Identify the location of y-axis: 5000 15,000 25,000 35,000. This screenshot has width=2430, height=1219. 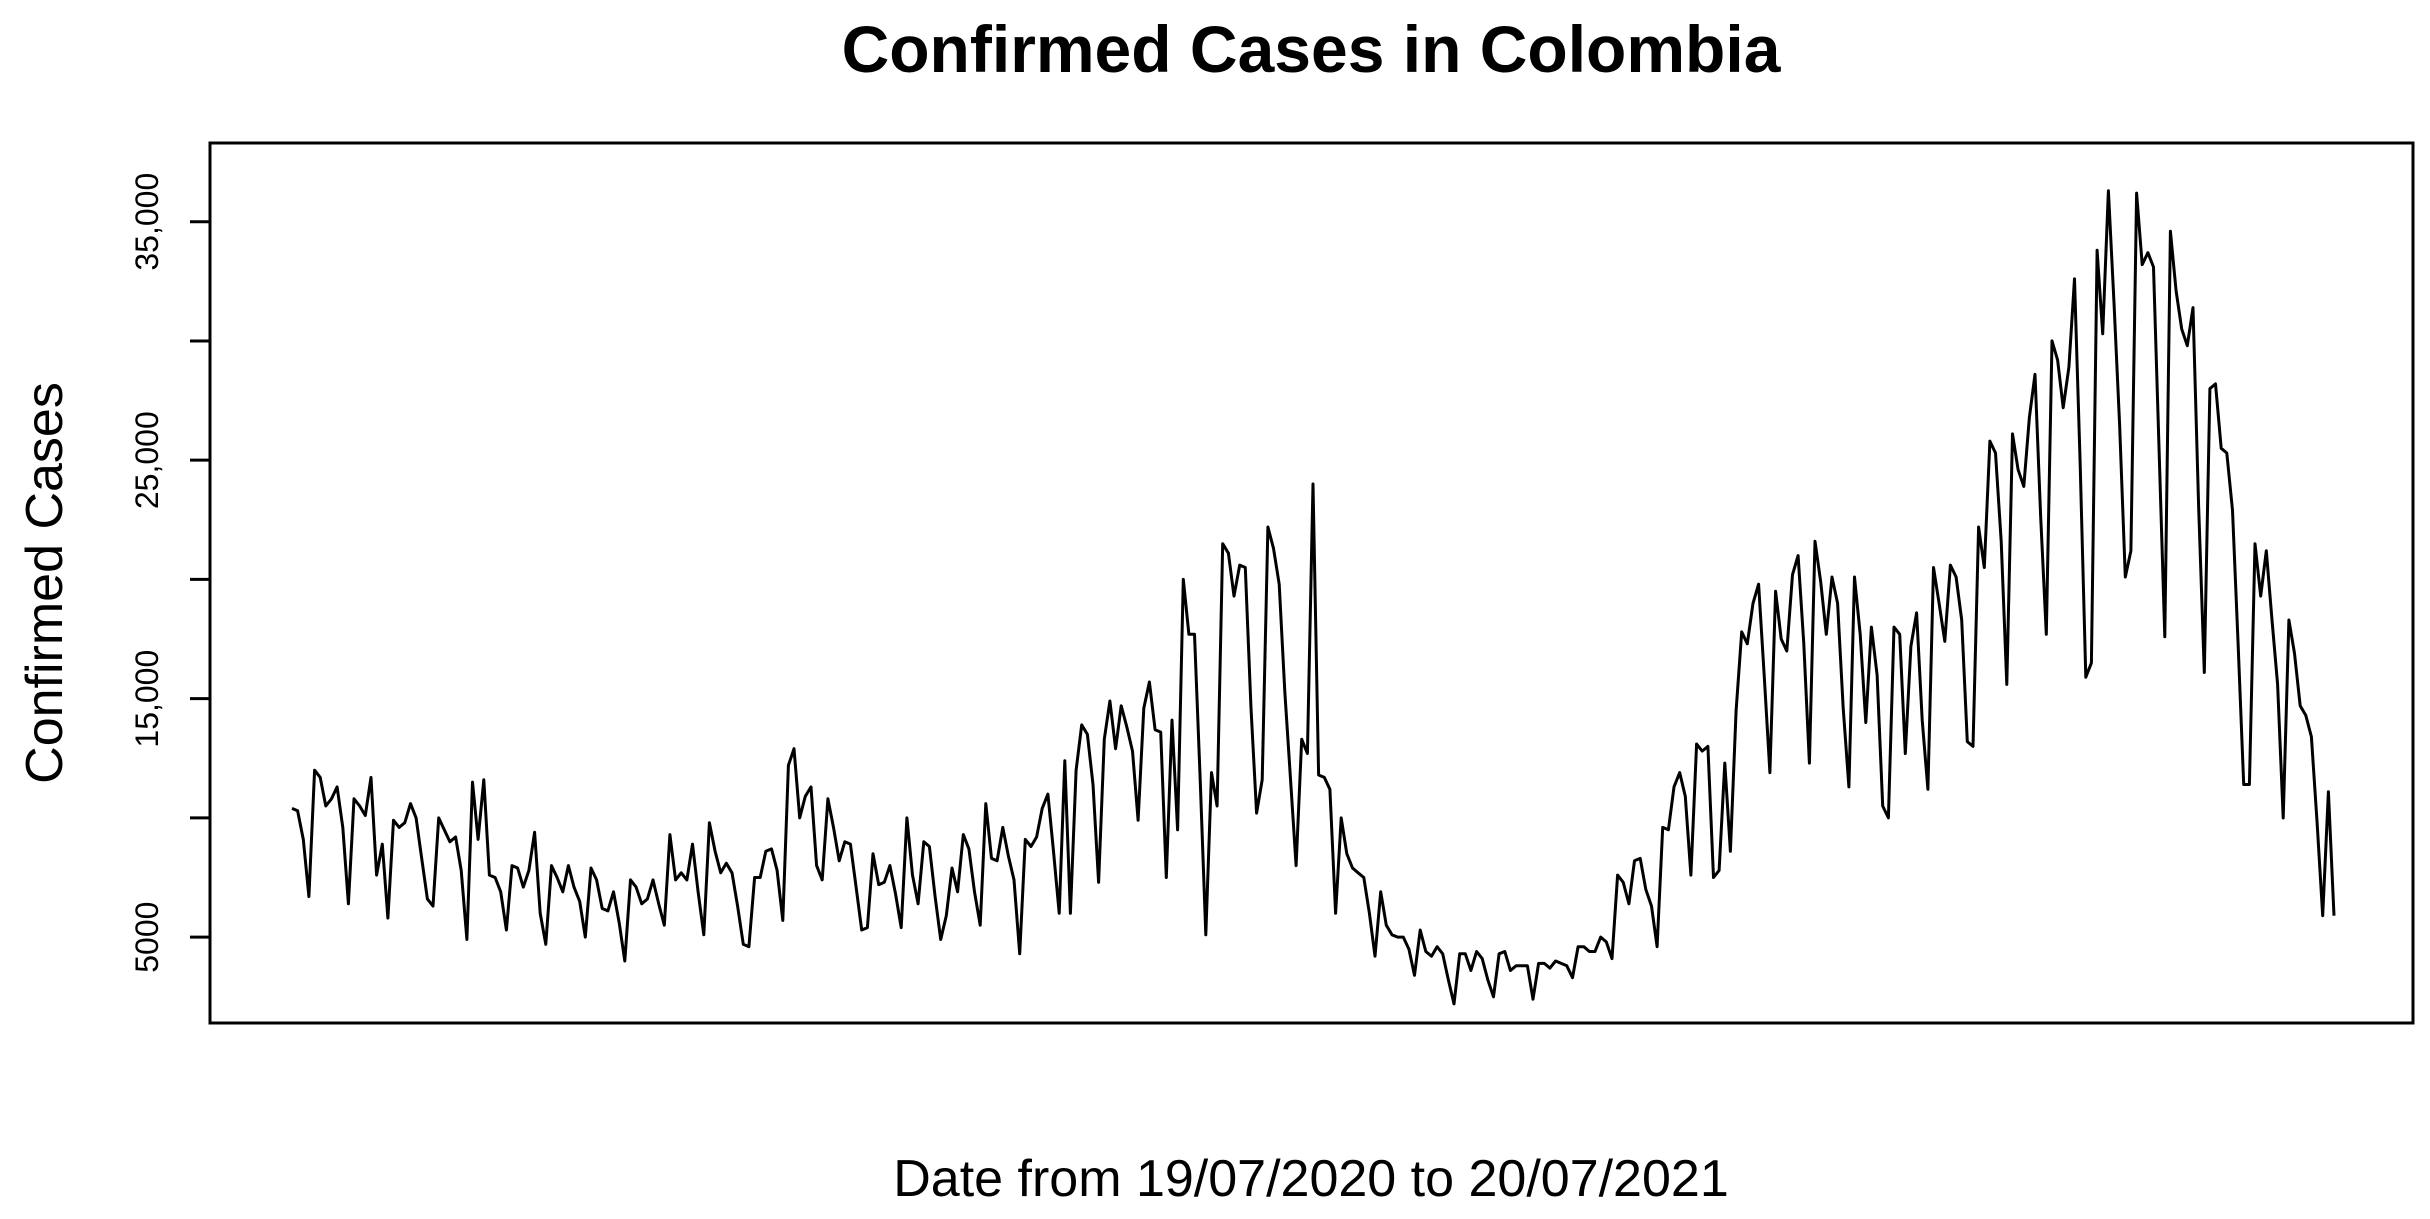
(170, 573).